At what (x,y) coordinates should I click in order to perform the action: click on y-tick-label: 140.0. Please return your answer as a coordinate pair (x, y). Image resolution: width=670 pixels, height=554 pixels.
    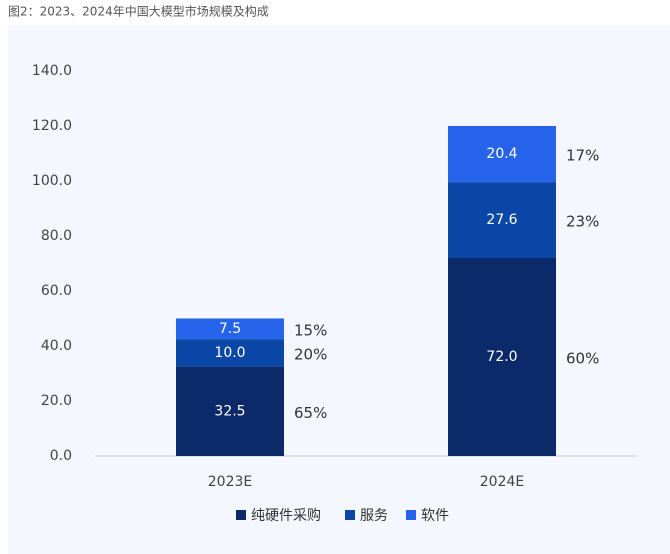
    Looking at the image, I should click on (52, 71).